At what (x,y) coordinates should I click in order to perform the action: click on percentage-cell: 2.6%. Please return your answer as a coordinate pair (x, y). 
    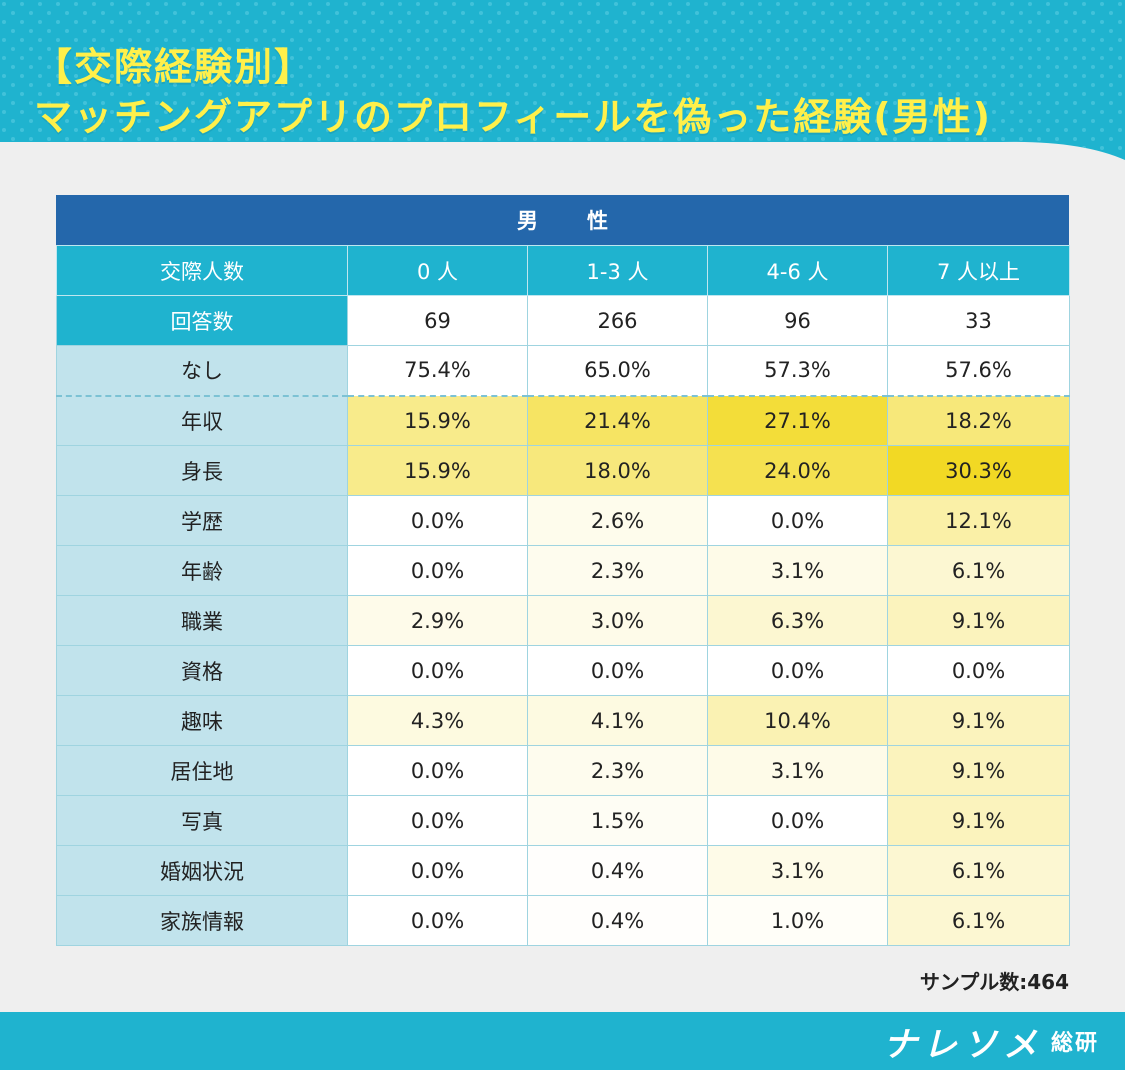
    Looking at the image, I should click on (617, 520).